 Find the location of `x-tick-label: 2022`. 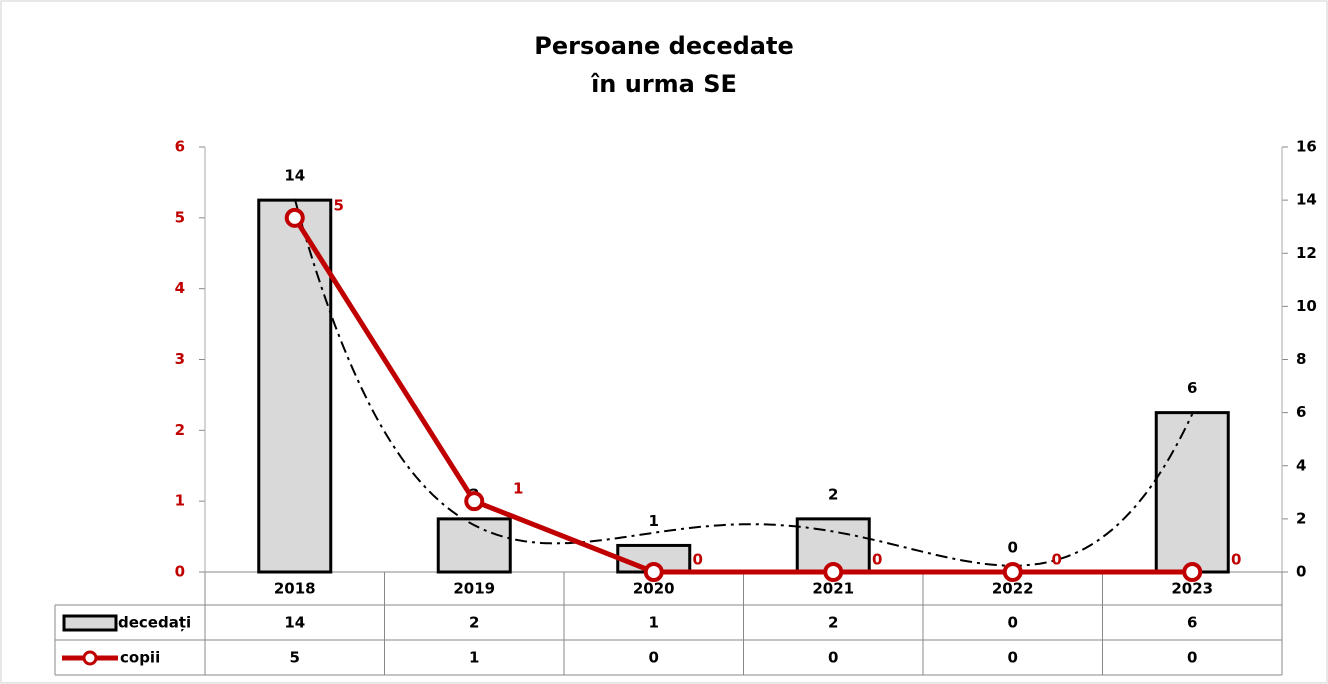

x-tick-label: 2022 is located at coordinates (1013, 589).